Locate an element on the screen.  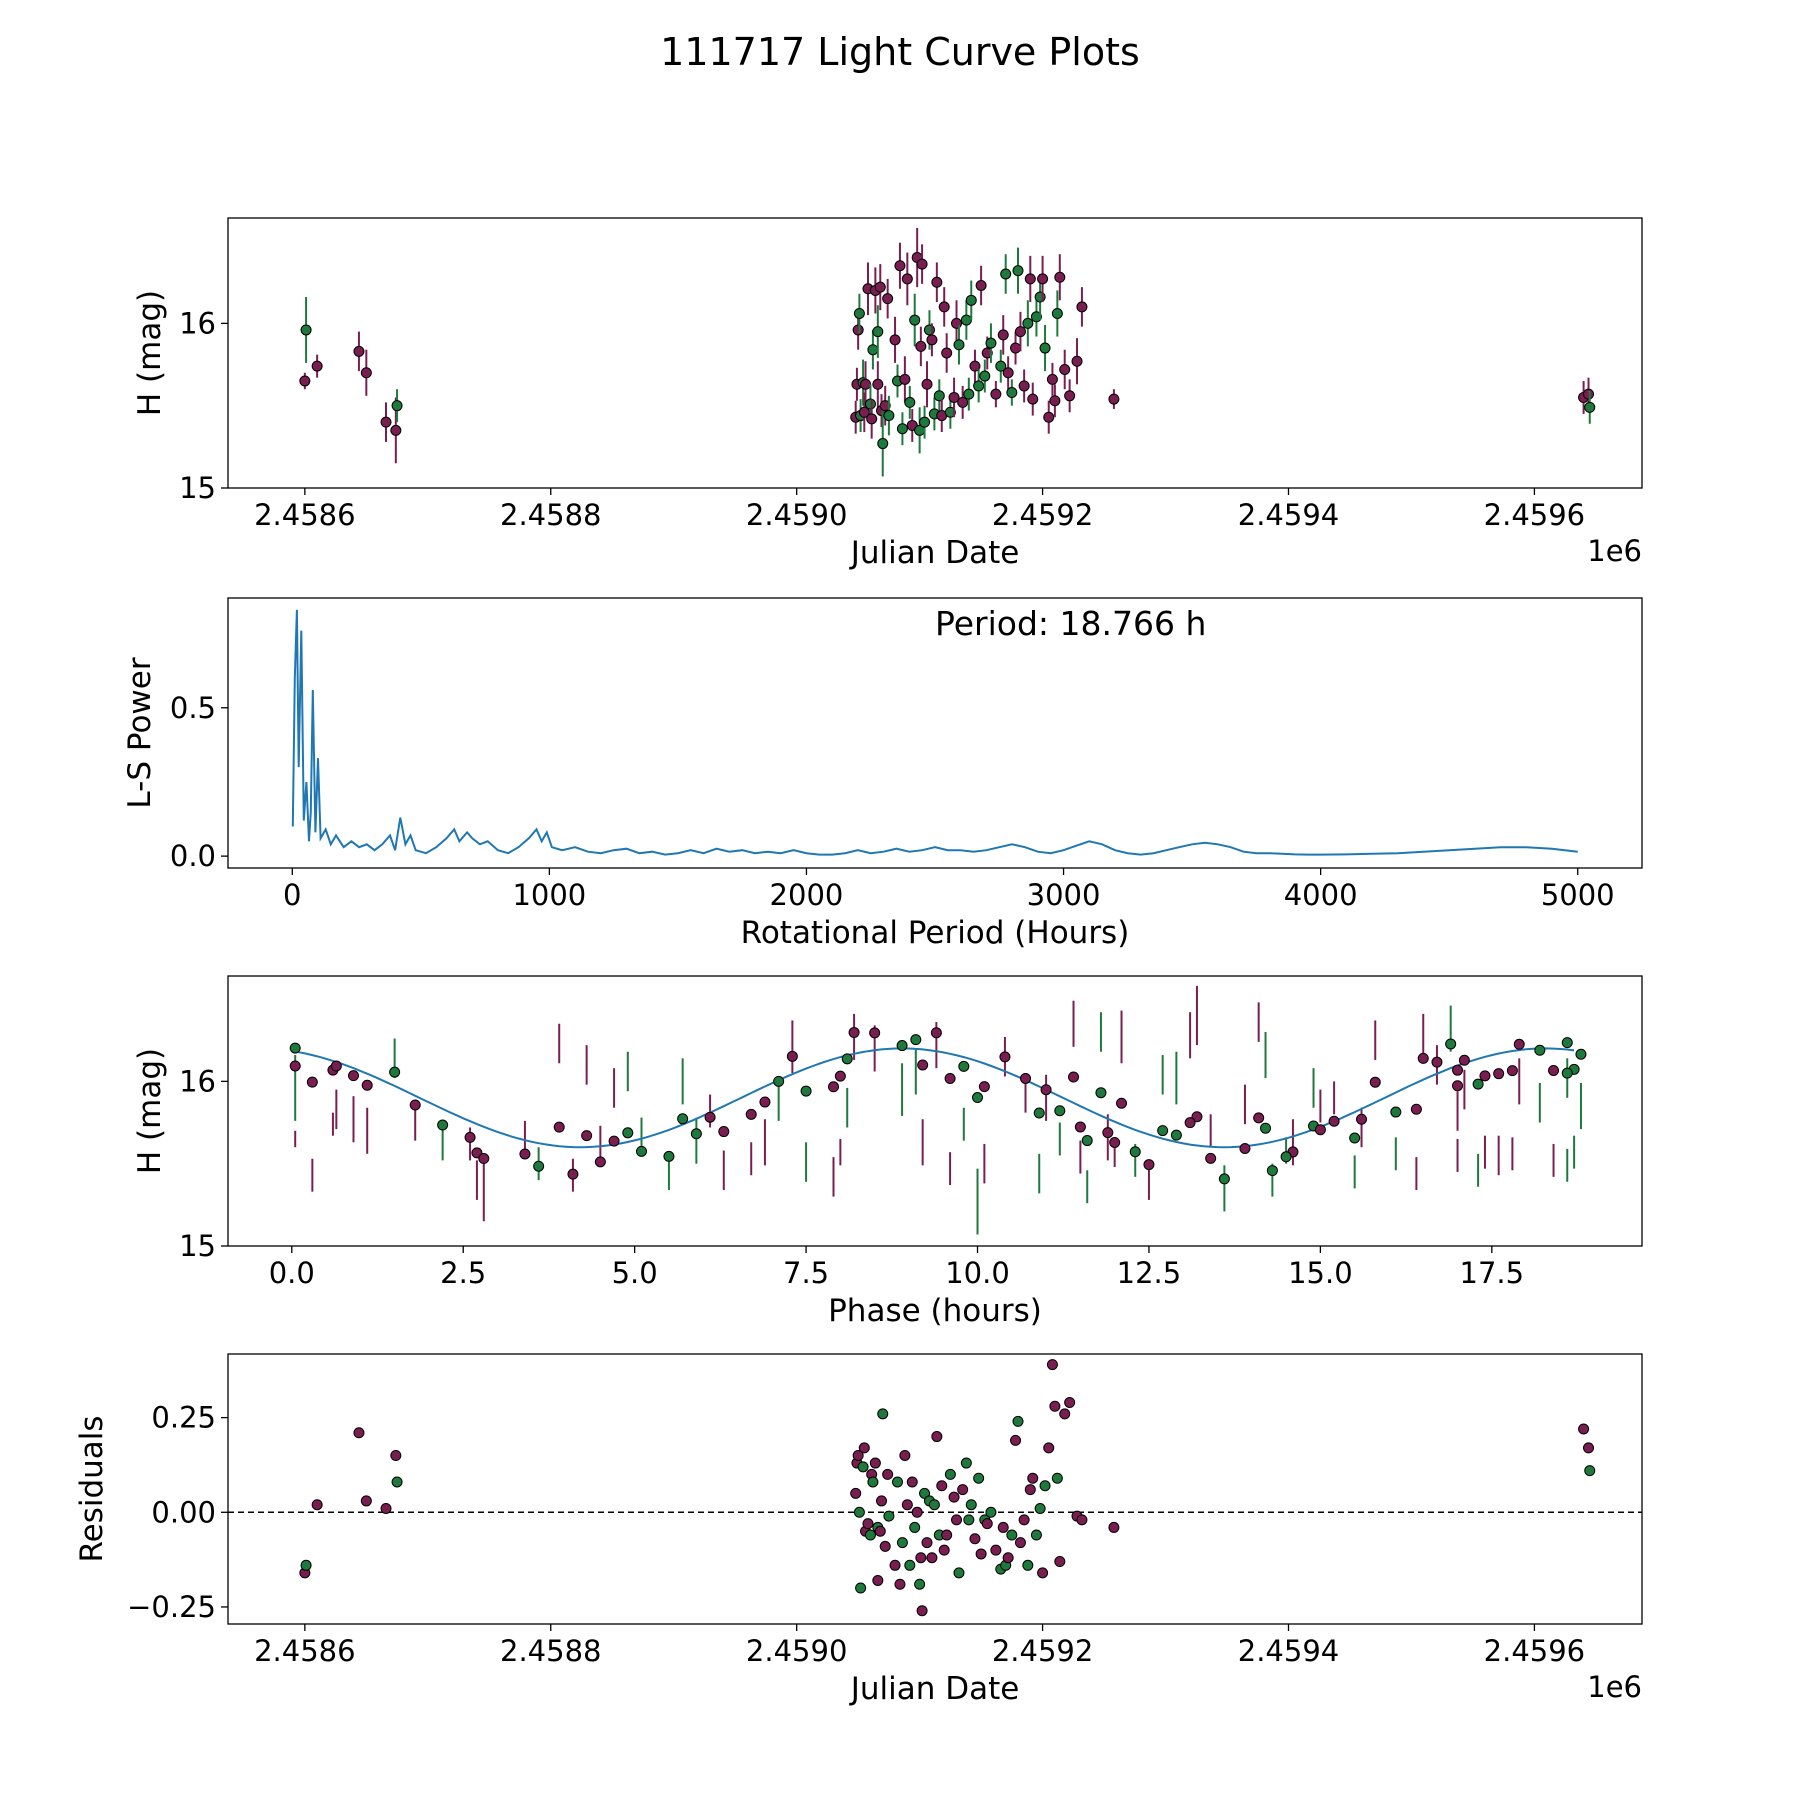
x-tick-label: 5.0 is located at coordinates (635, 1273).